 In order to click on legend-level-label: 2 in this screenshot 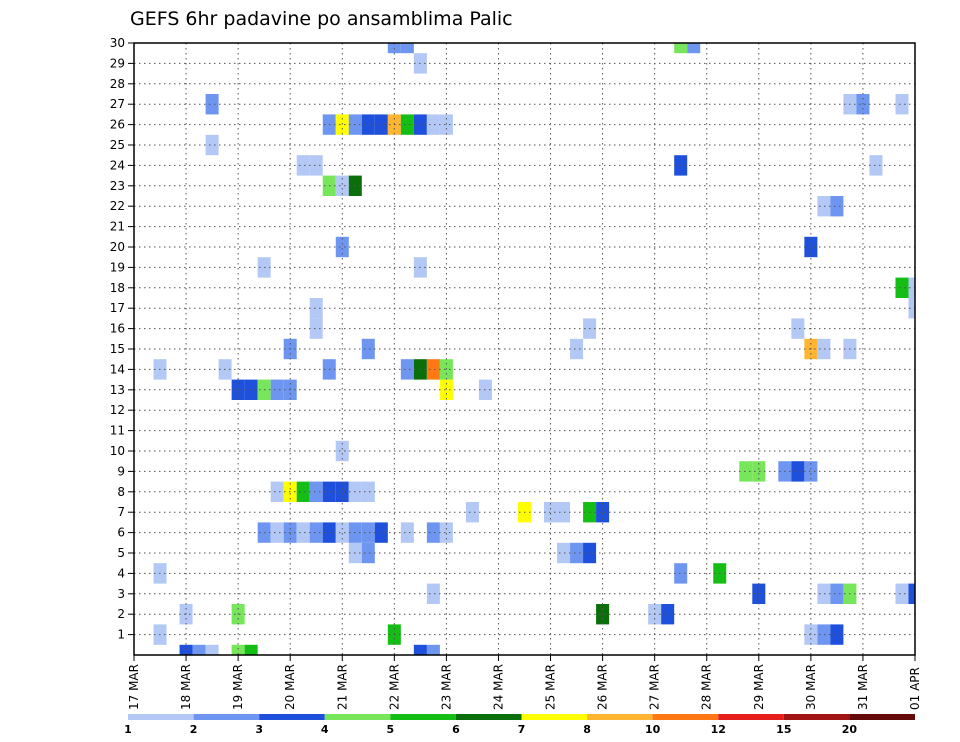, I will do `click(194, 729)`.